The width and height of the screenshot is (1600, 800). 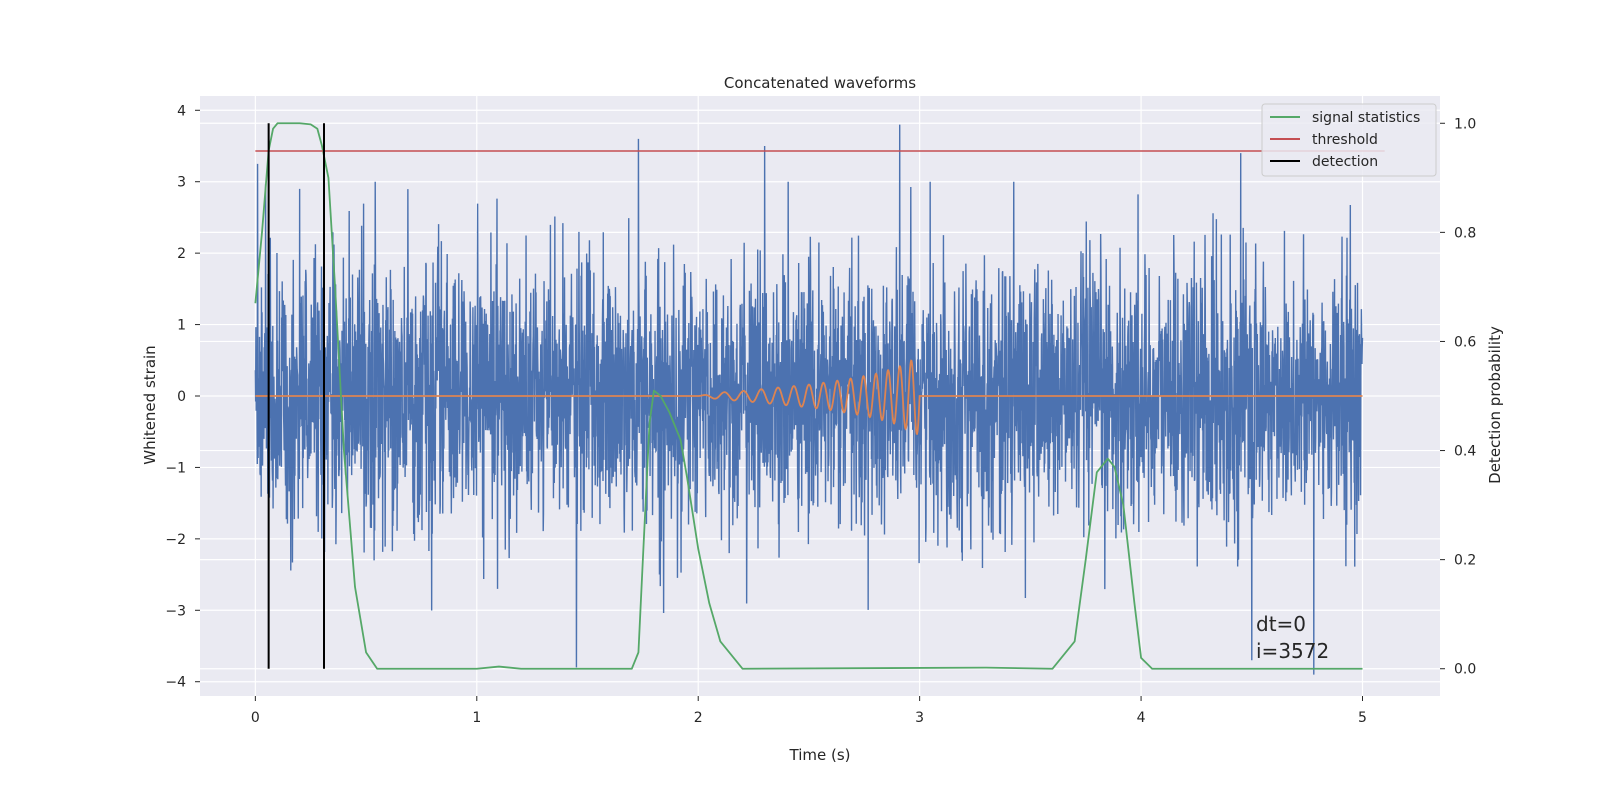 I want to click on legend-label-detection: detection, so click(x=1345, y=162).